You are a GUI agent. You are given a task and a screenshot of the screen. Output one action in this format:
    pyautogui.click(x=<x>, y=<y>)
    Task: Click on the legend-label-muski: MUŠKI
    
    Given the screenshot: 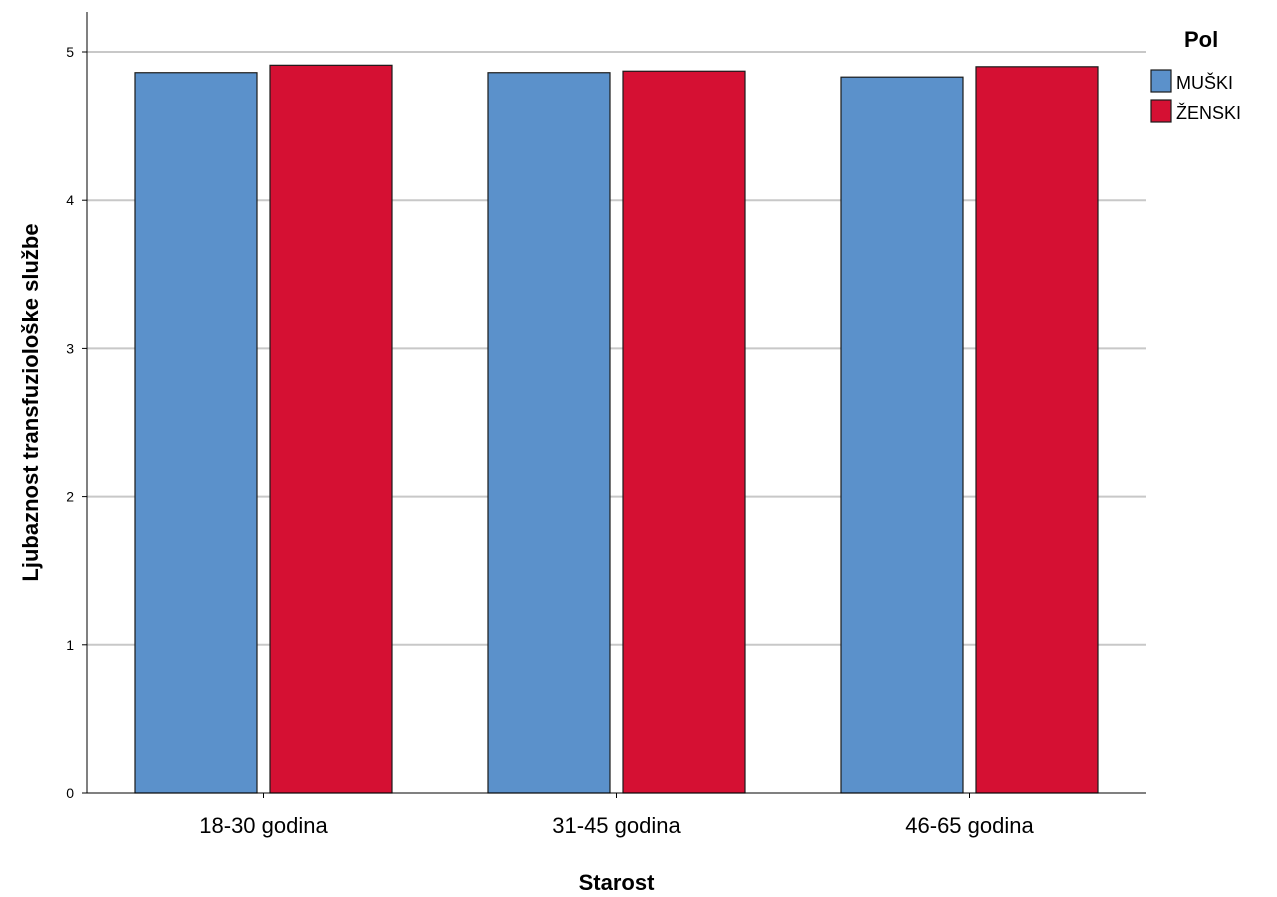 What is the action you would take?
    pyautogui.click(x=1204, y=82)
    